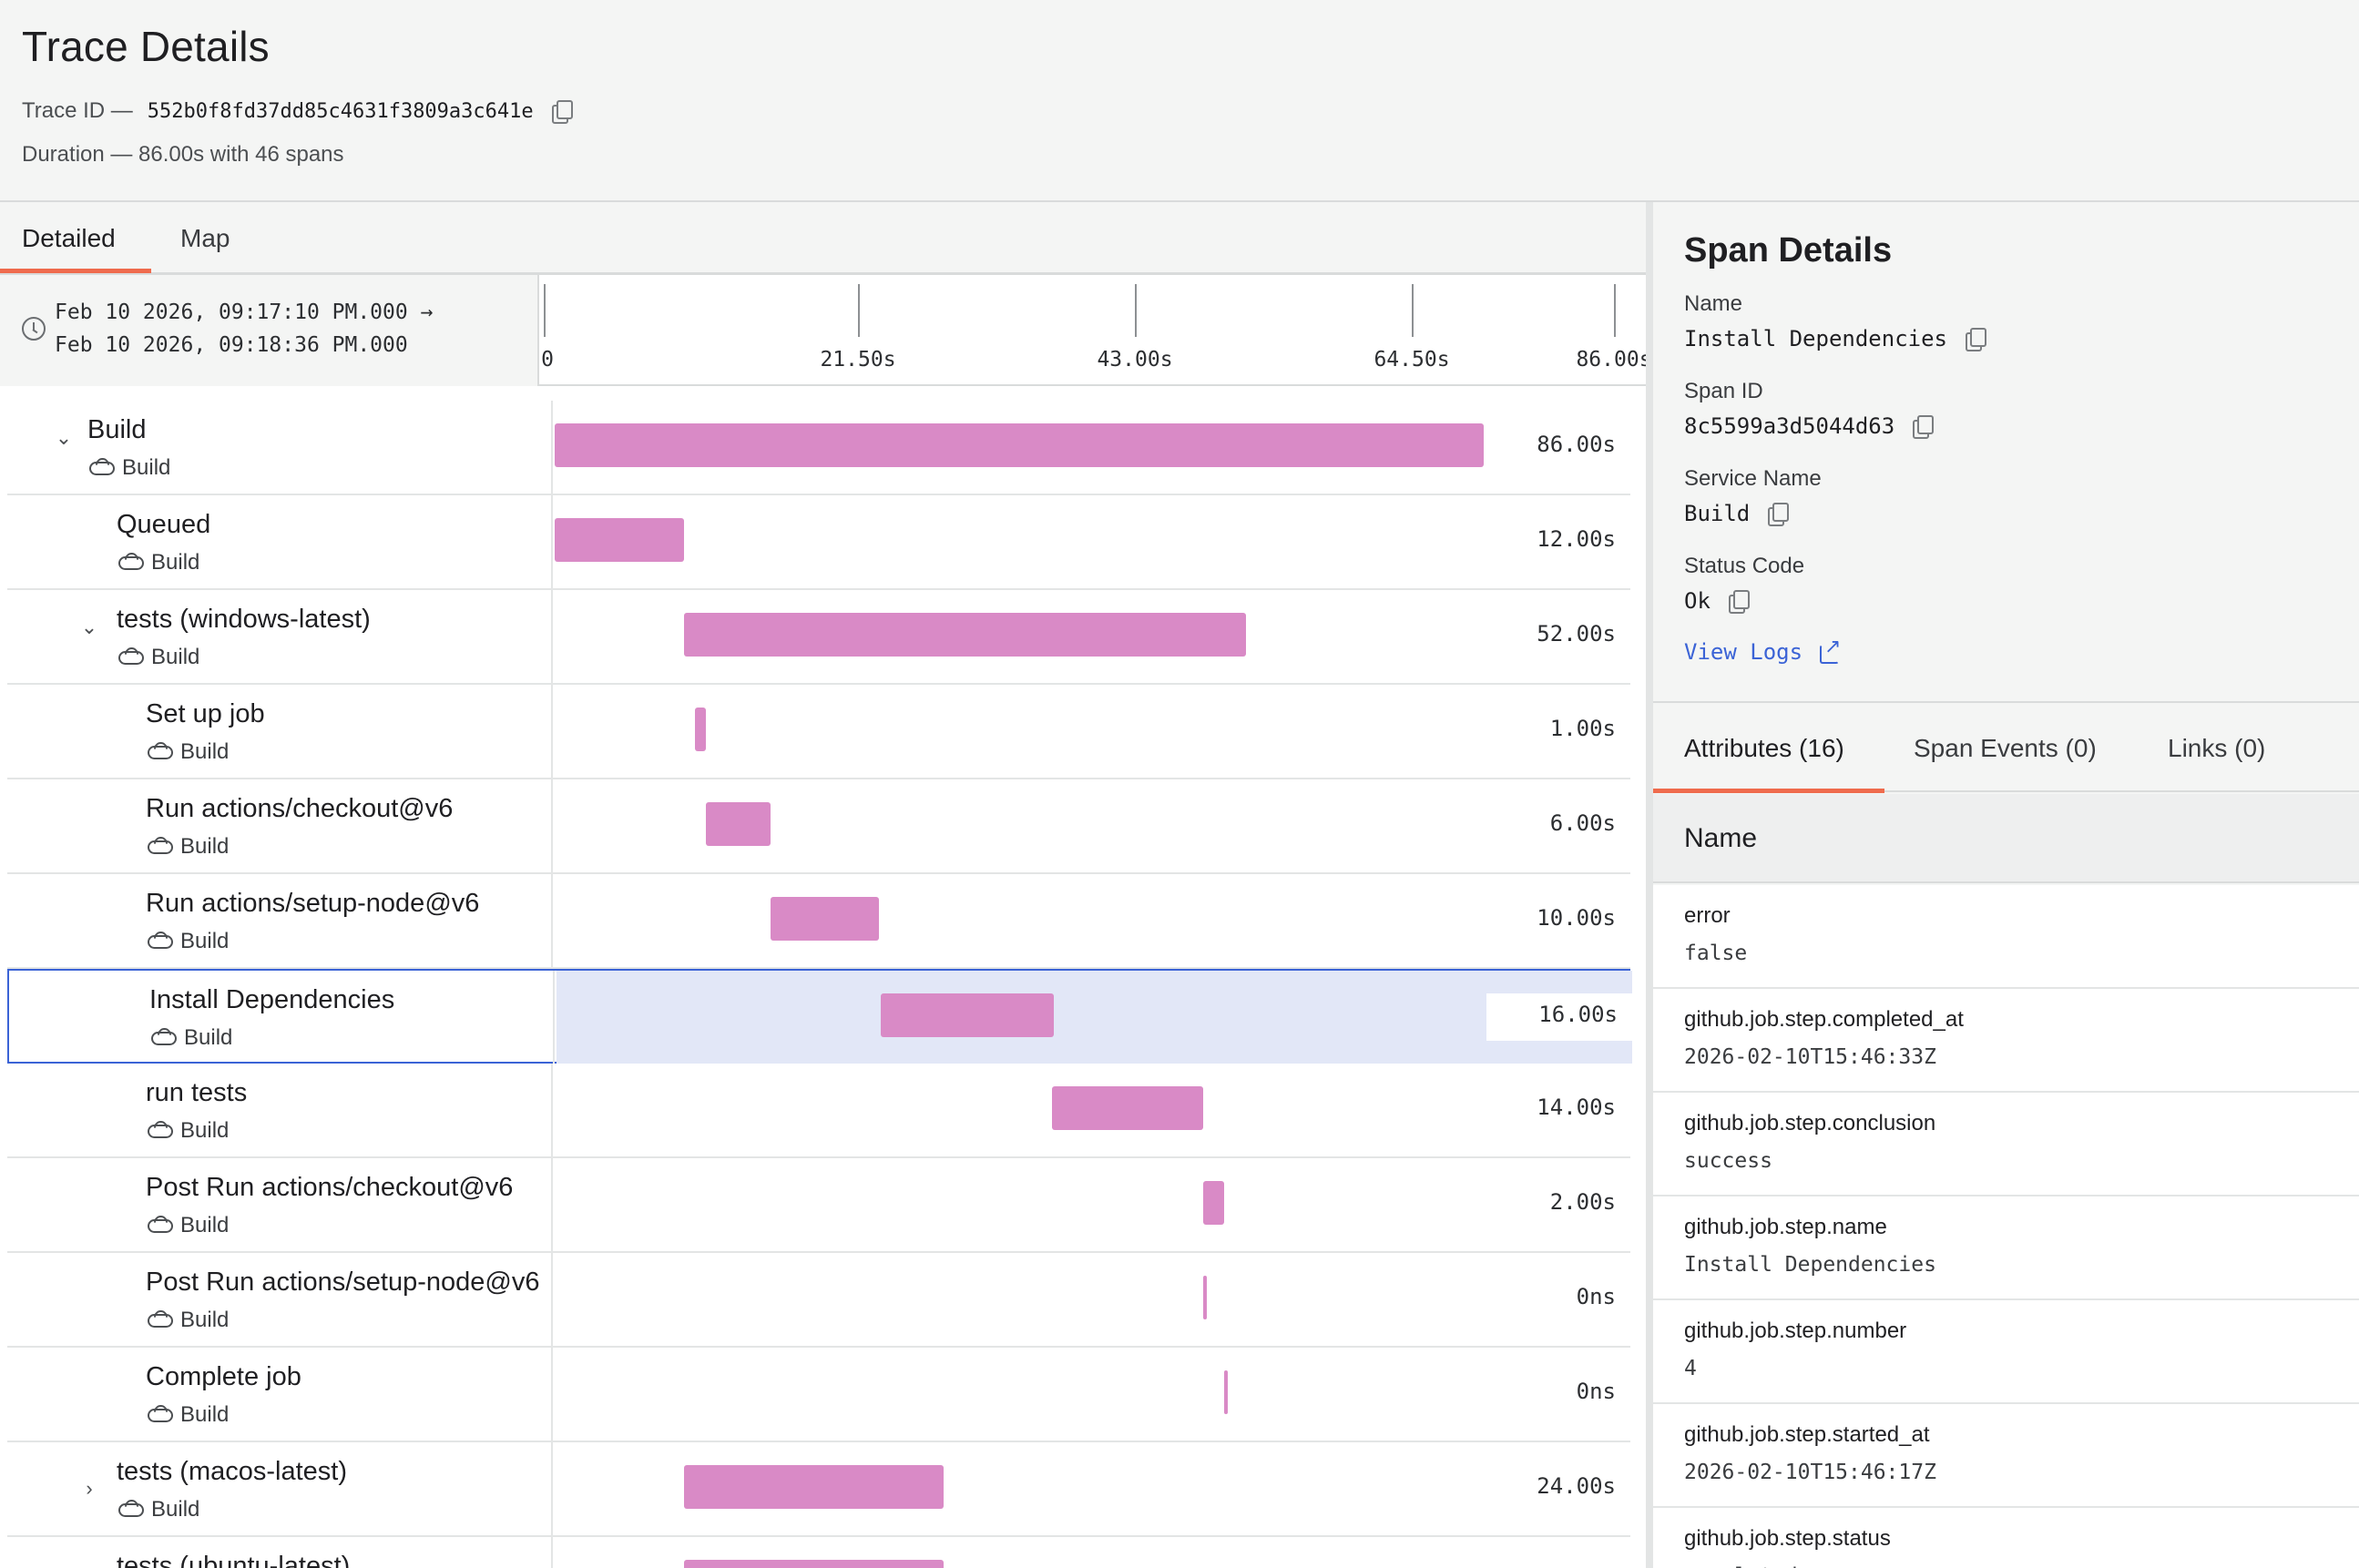 Image resolution: width=2359 pixels, height=1568 pixels. What do you see at coordinates (330, 1187) in the screenshot?
I see `span-name: Post Run actions/checkout@v6` at bounding box center [330, 1187].